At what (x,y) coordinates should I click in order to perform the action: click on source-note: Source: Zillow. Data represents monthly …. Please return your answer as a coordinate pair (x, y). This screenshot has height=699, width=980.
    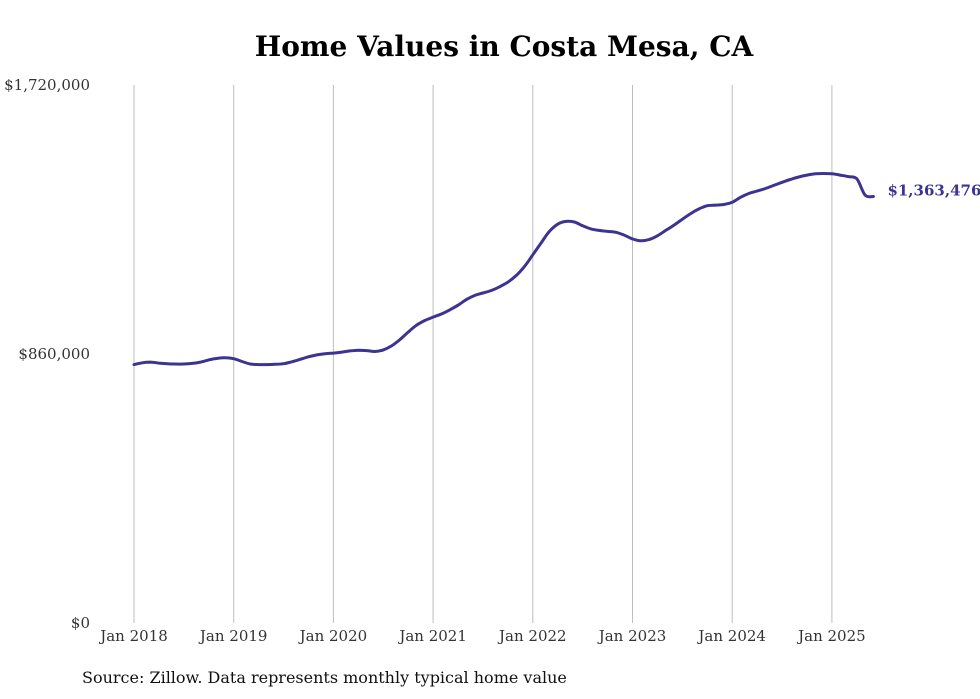
    Looking at the image, I should click on (324, 677).